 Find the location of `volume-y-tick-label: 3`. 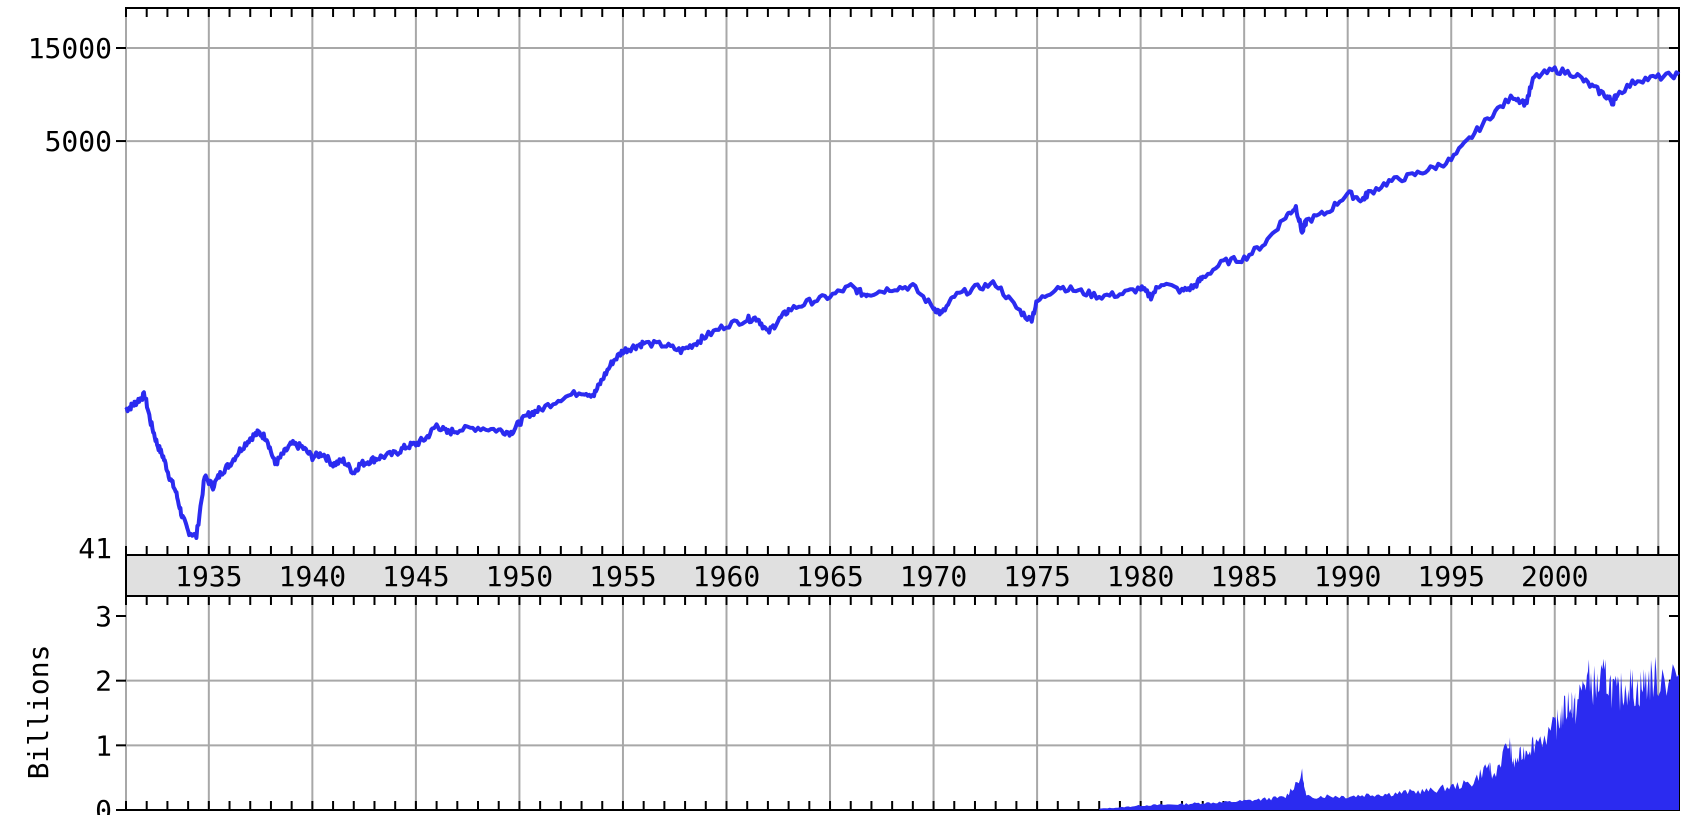

volume-y-tick-label: 3 is located at coordinates (103, 616).